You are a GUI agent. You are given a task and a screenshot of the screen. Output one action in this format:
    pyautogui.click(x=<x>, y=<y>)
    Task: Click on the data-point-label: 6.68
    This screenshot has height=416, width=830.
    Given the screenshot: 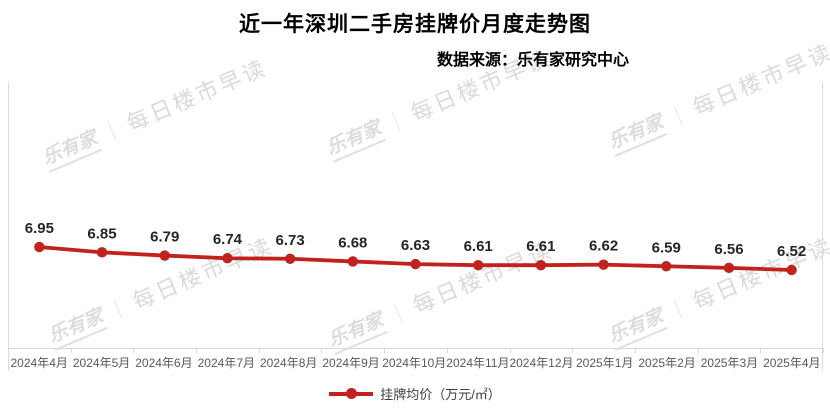 What is the action you would take?
    pyautogui.click(x=352, y=242)
    